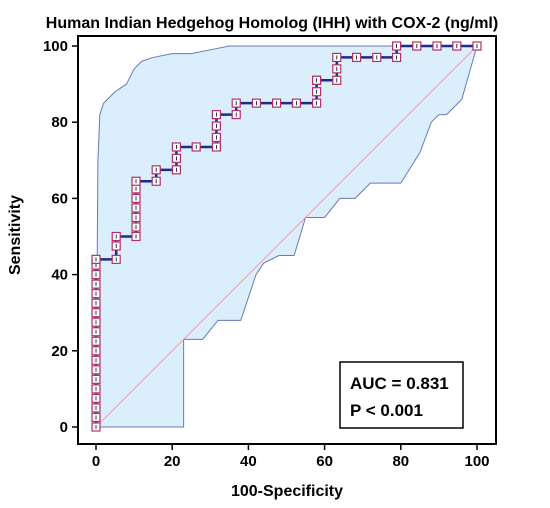 The height and width of the screenshot is (508, 550). I want to click on auc-text: AUC = 0.831, so click(399, 383).